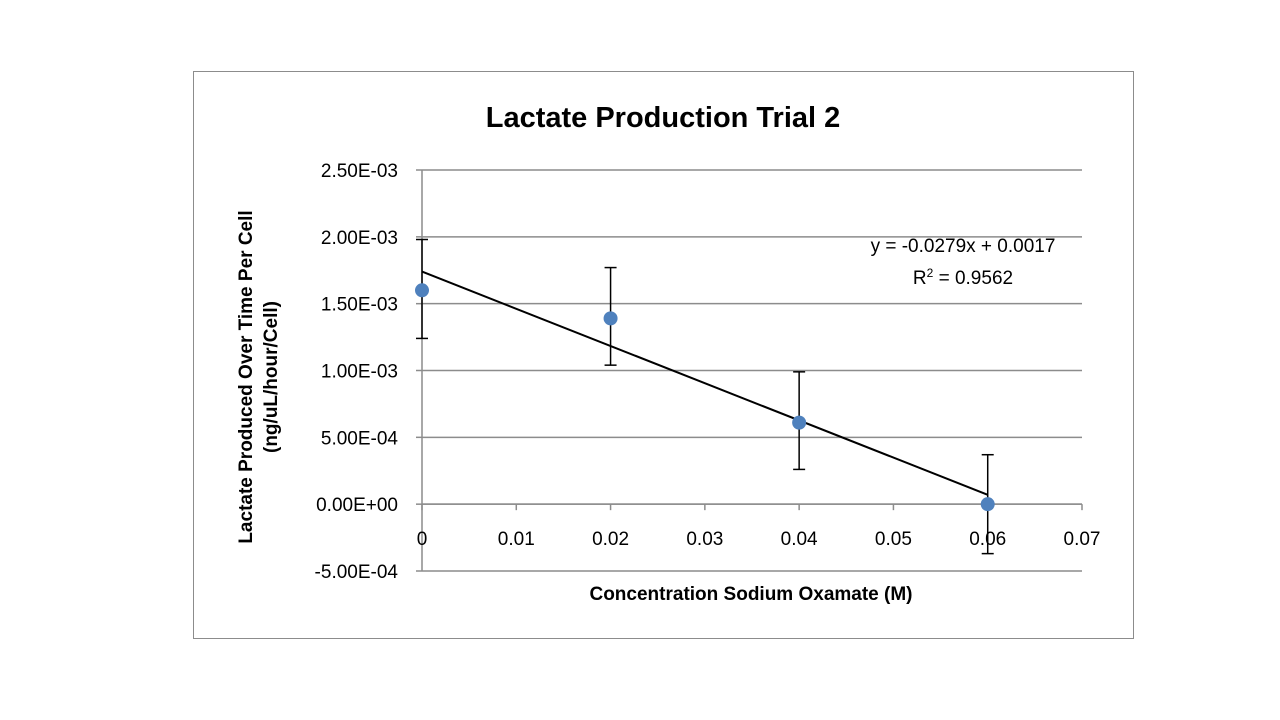 This screenshot has width=1280, height=720. Describe the element at coordinates (920, 278) in the screenshot. I see `r-squared-letter: R` at that location.